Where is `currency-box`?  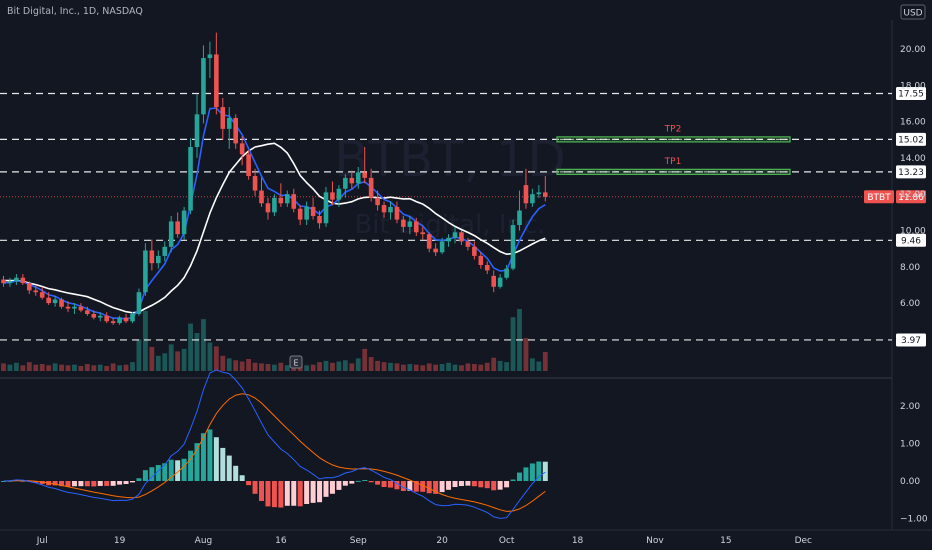
currency-box is located at coordinates (913, 12).